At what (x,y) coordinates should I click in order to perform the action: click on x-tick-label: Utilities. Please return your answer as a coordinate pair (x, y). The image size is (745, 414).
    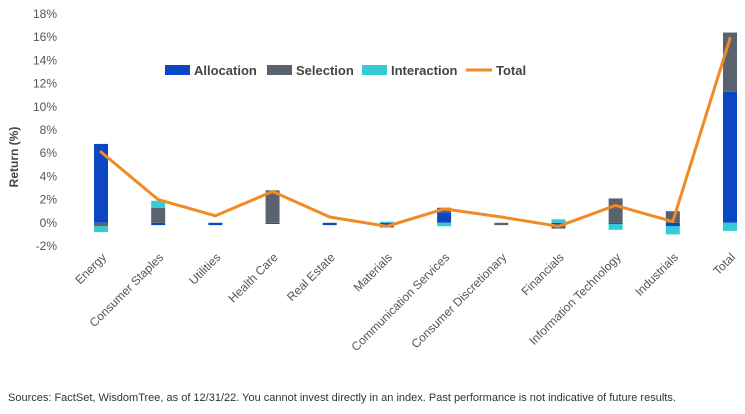
    Looking at the image, I should click on (204, 268).